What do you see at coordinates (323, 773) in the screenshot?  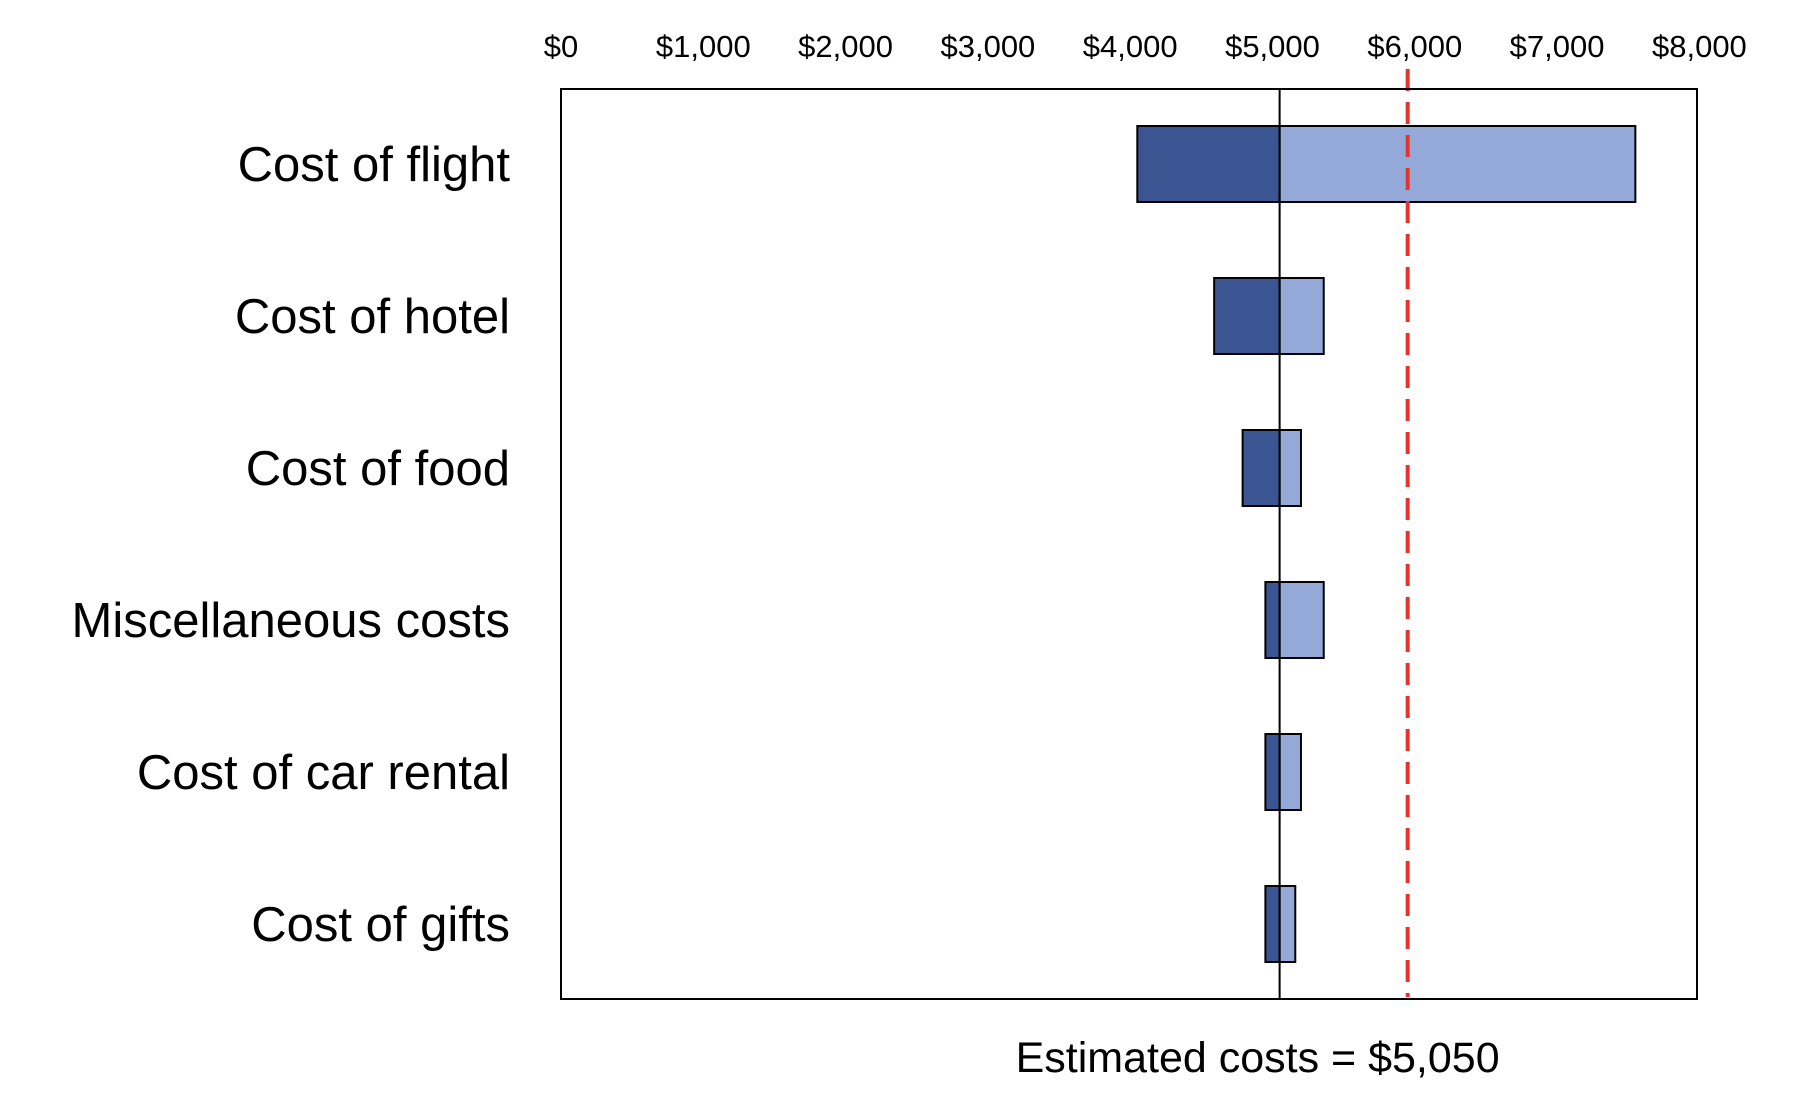 I see `category-label: Cost of car rental` at bounding box center [323, 773].